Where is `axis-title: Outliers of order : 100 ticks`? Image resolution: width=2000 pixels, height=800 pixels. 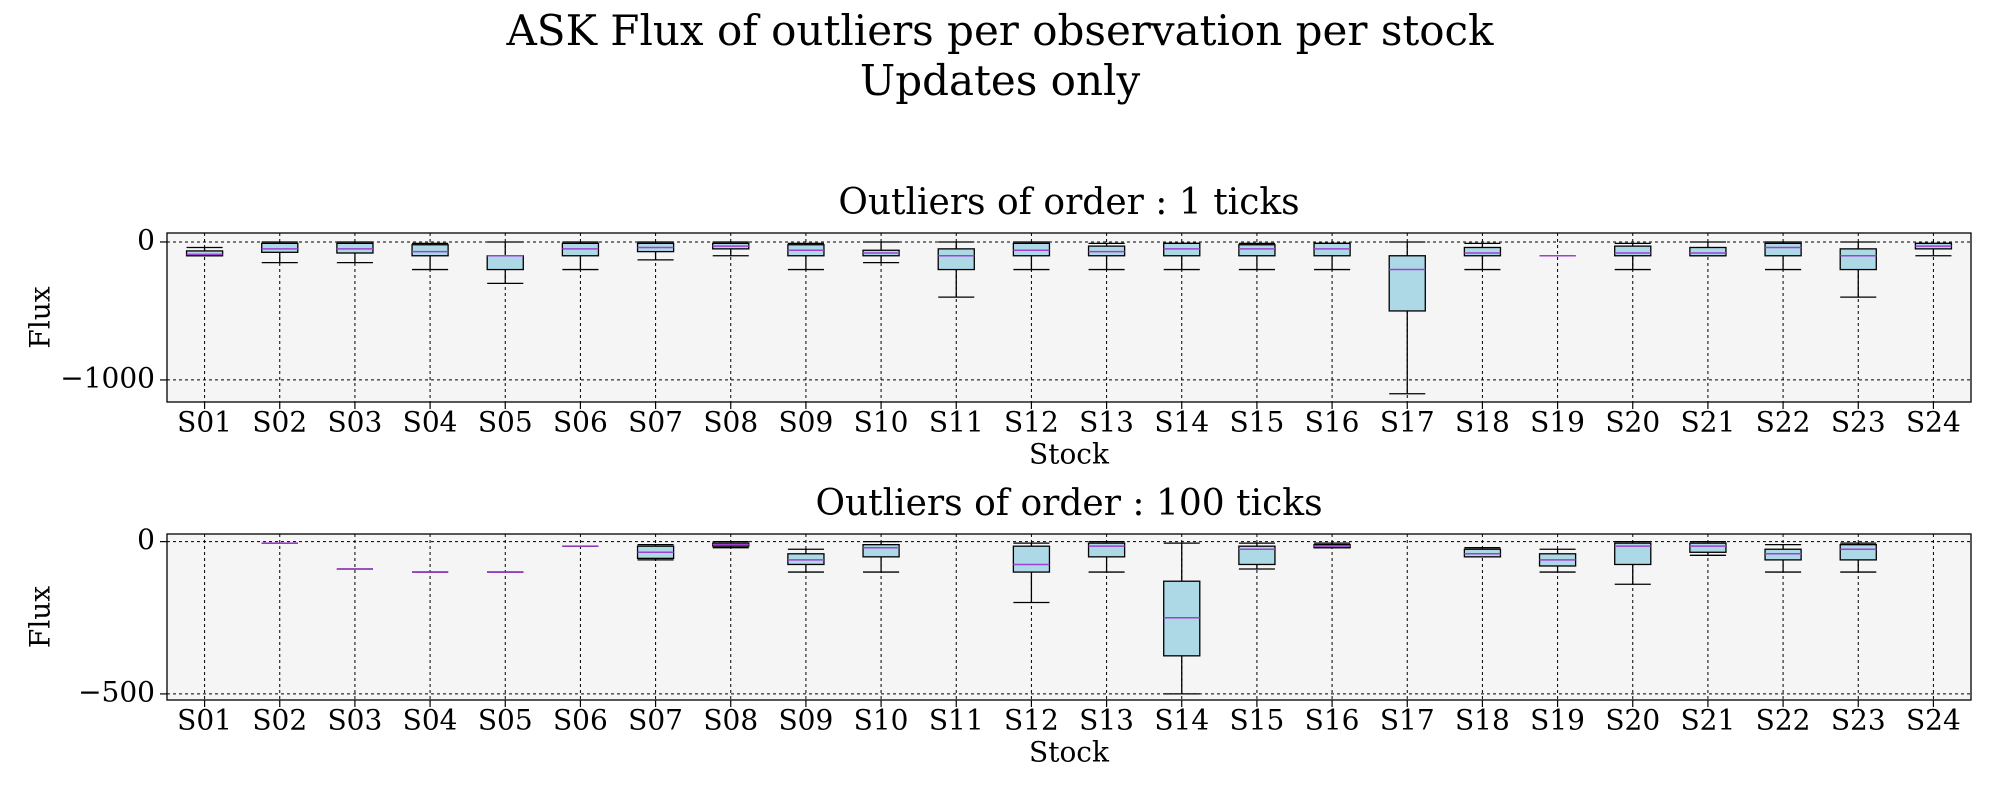
axis-title: Outliers of order : 100 ticks is located at coordinates (1068, 503).